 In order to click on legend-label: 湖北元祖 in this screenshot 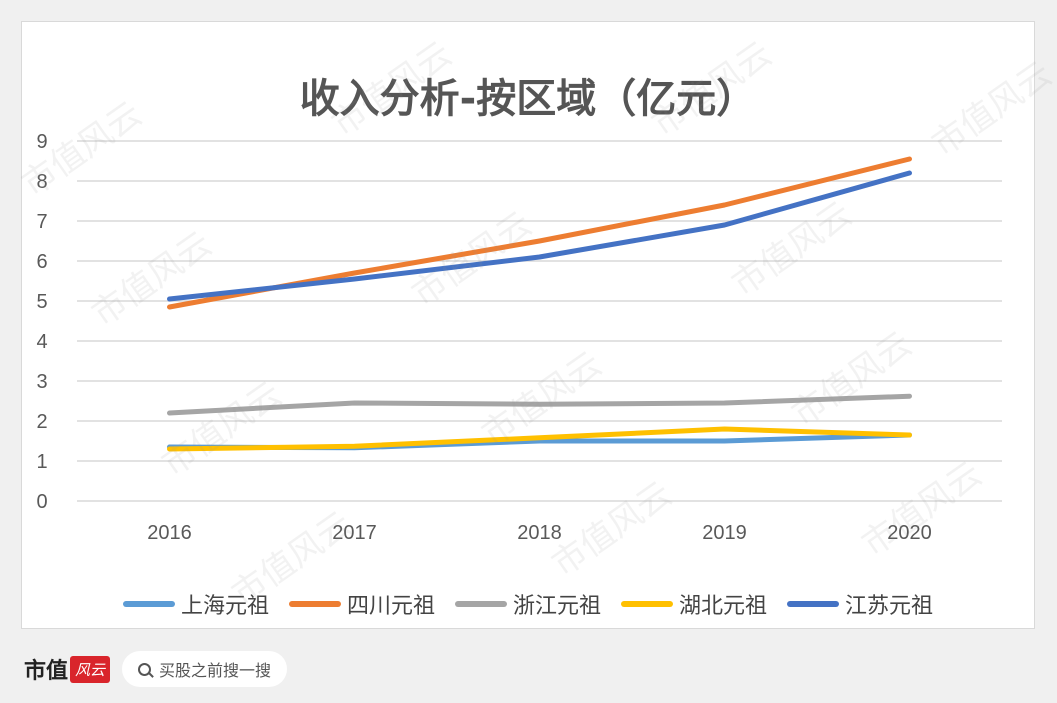, I will do `click(723, 606)`.